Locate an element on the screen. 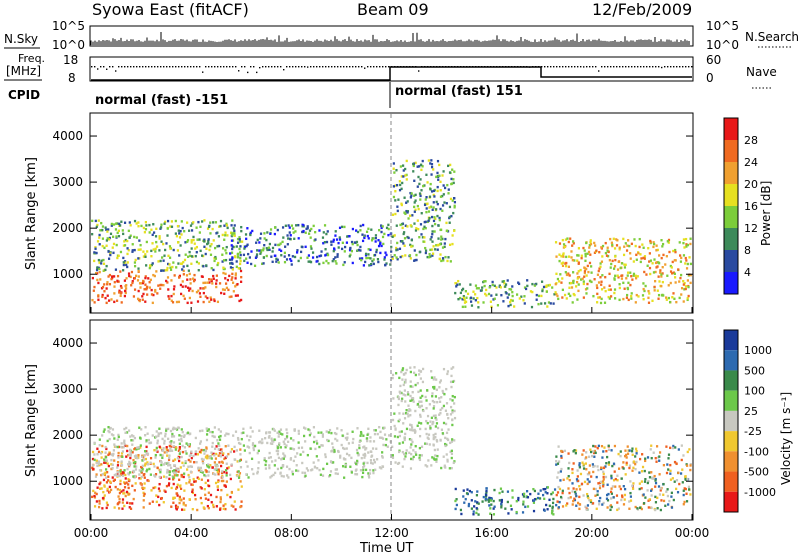  colorbar-tick-label: 8 is located at coordinates (747, 250).